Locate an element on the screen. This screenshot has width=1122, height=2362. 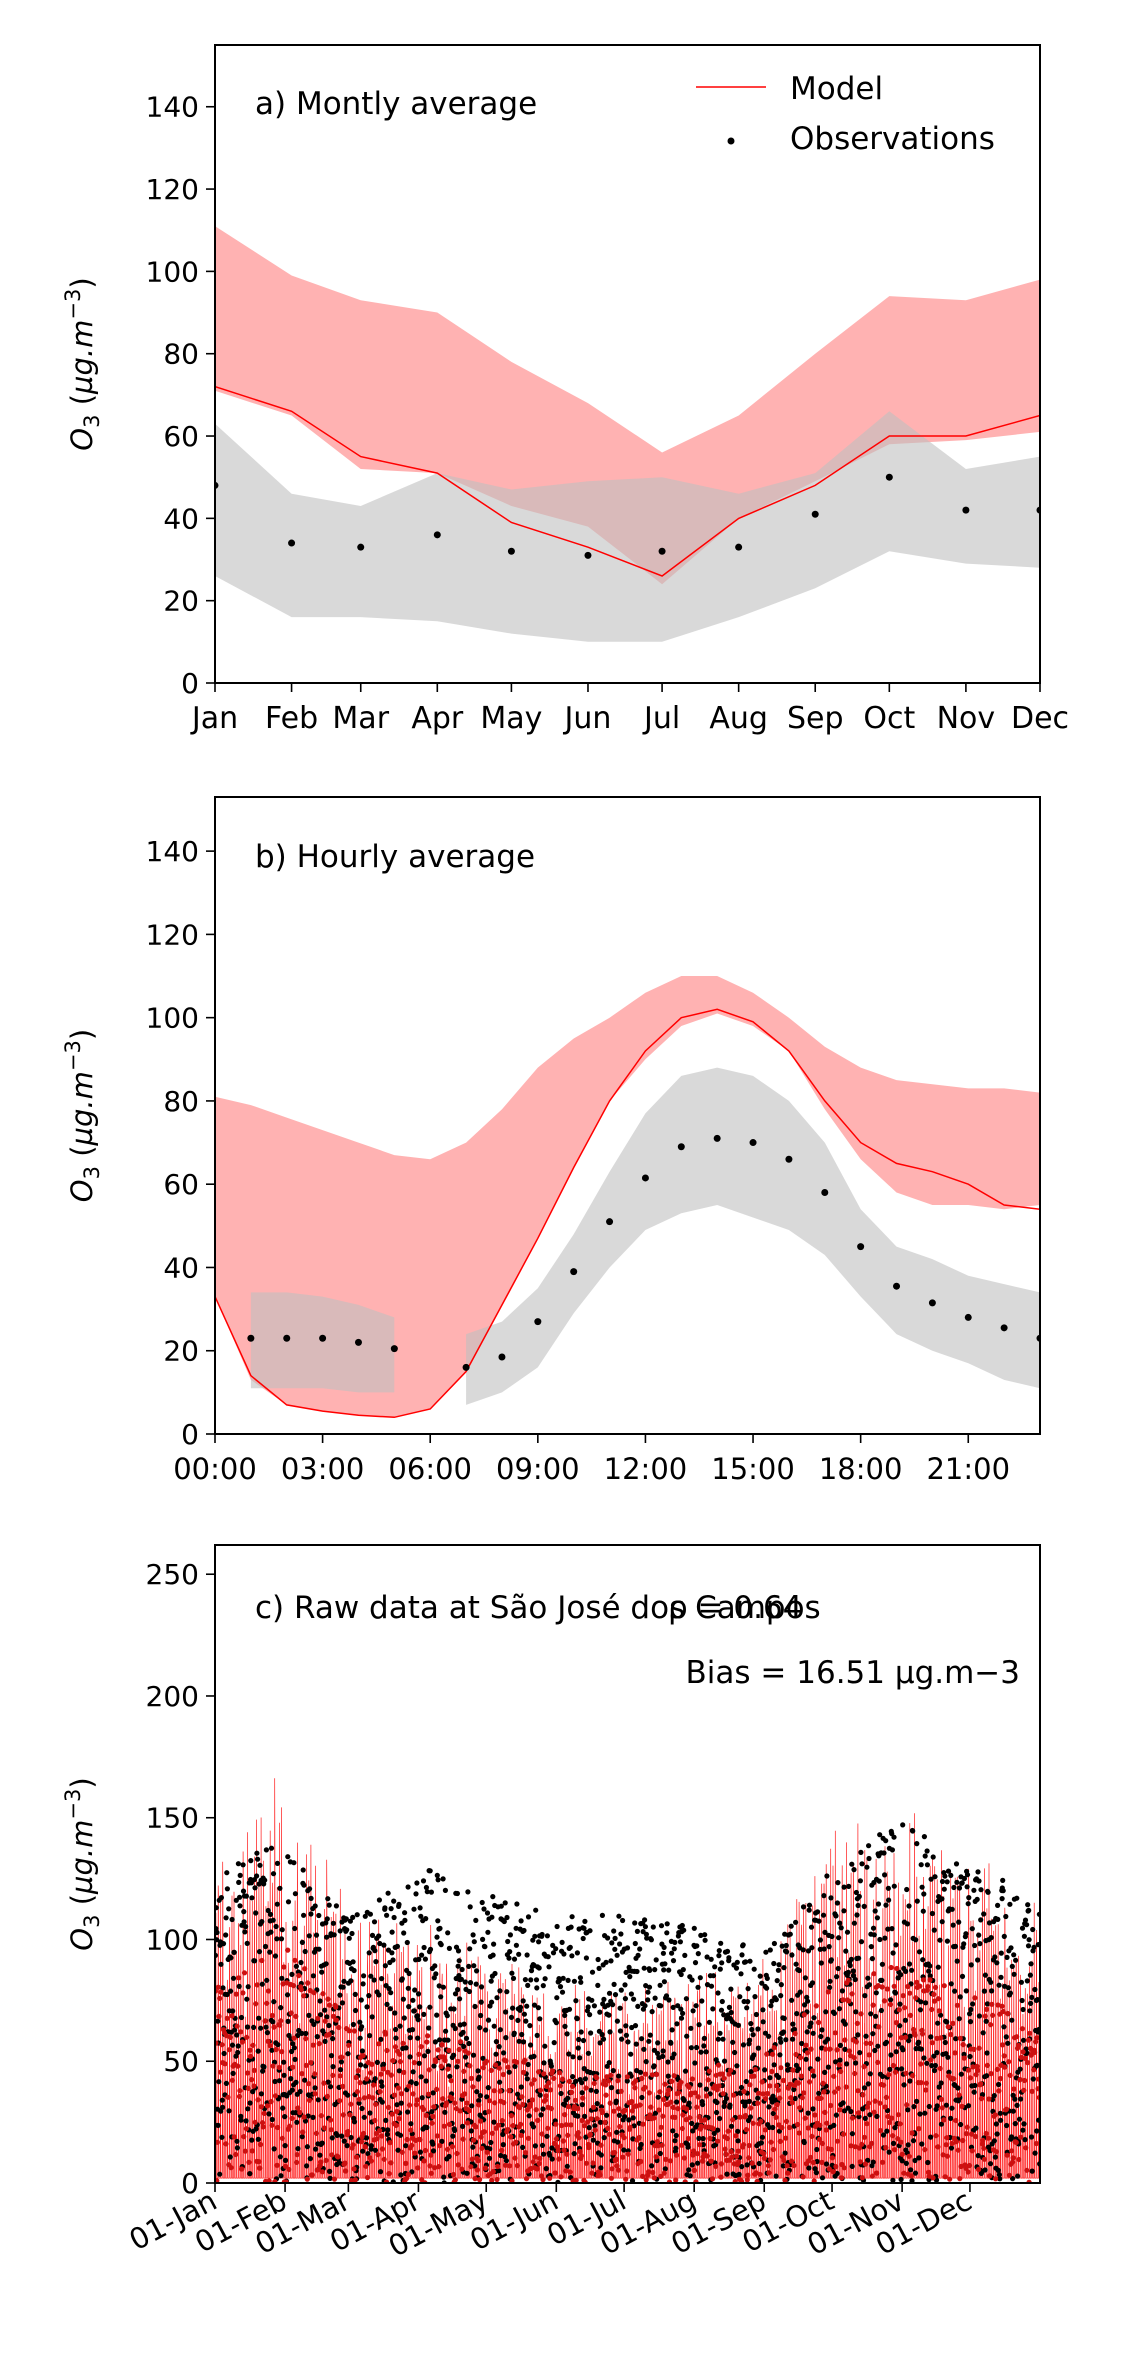
legend-observations-label: Observations is located at coordinates (892, 139).